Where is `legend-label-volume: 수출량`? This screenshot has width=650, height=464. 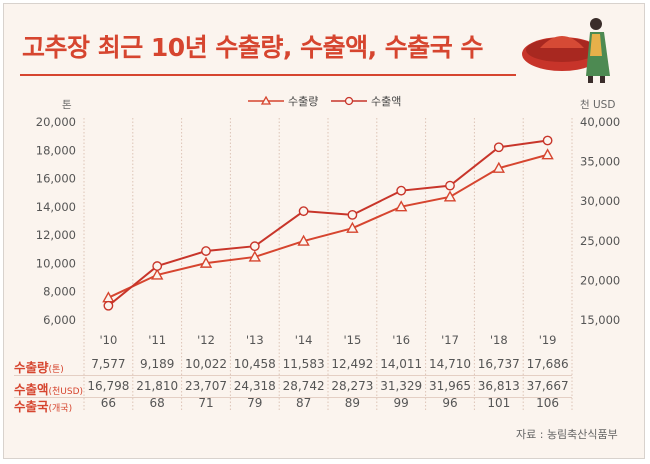
legend-label-volume: 수출량 is located at coordinates (303, 101).